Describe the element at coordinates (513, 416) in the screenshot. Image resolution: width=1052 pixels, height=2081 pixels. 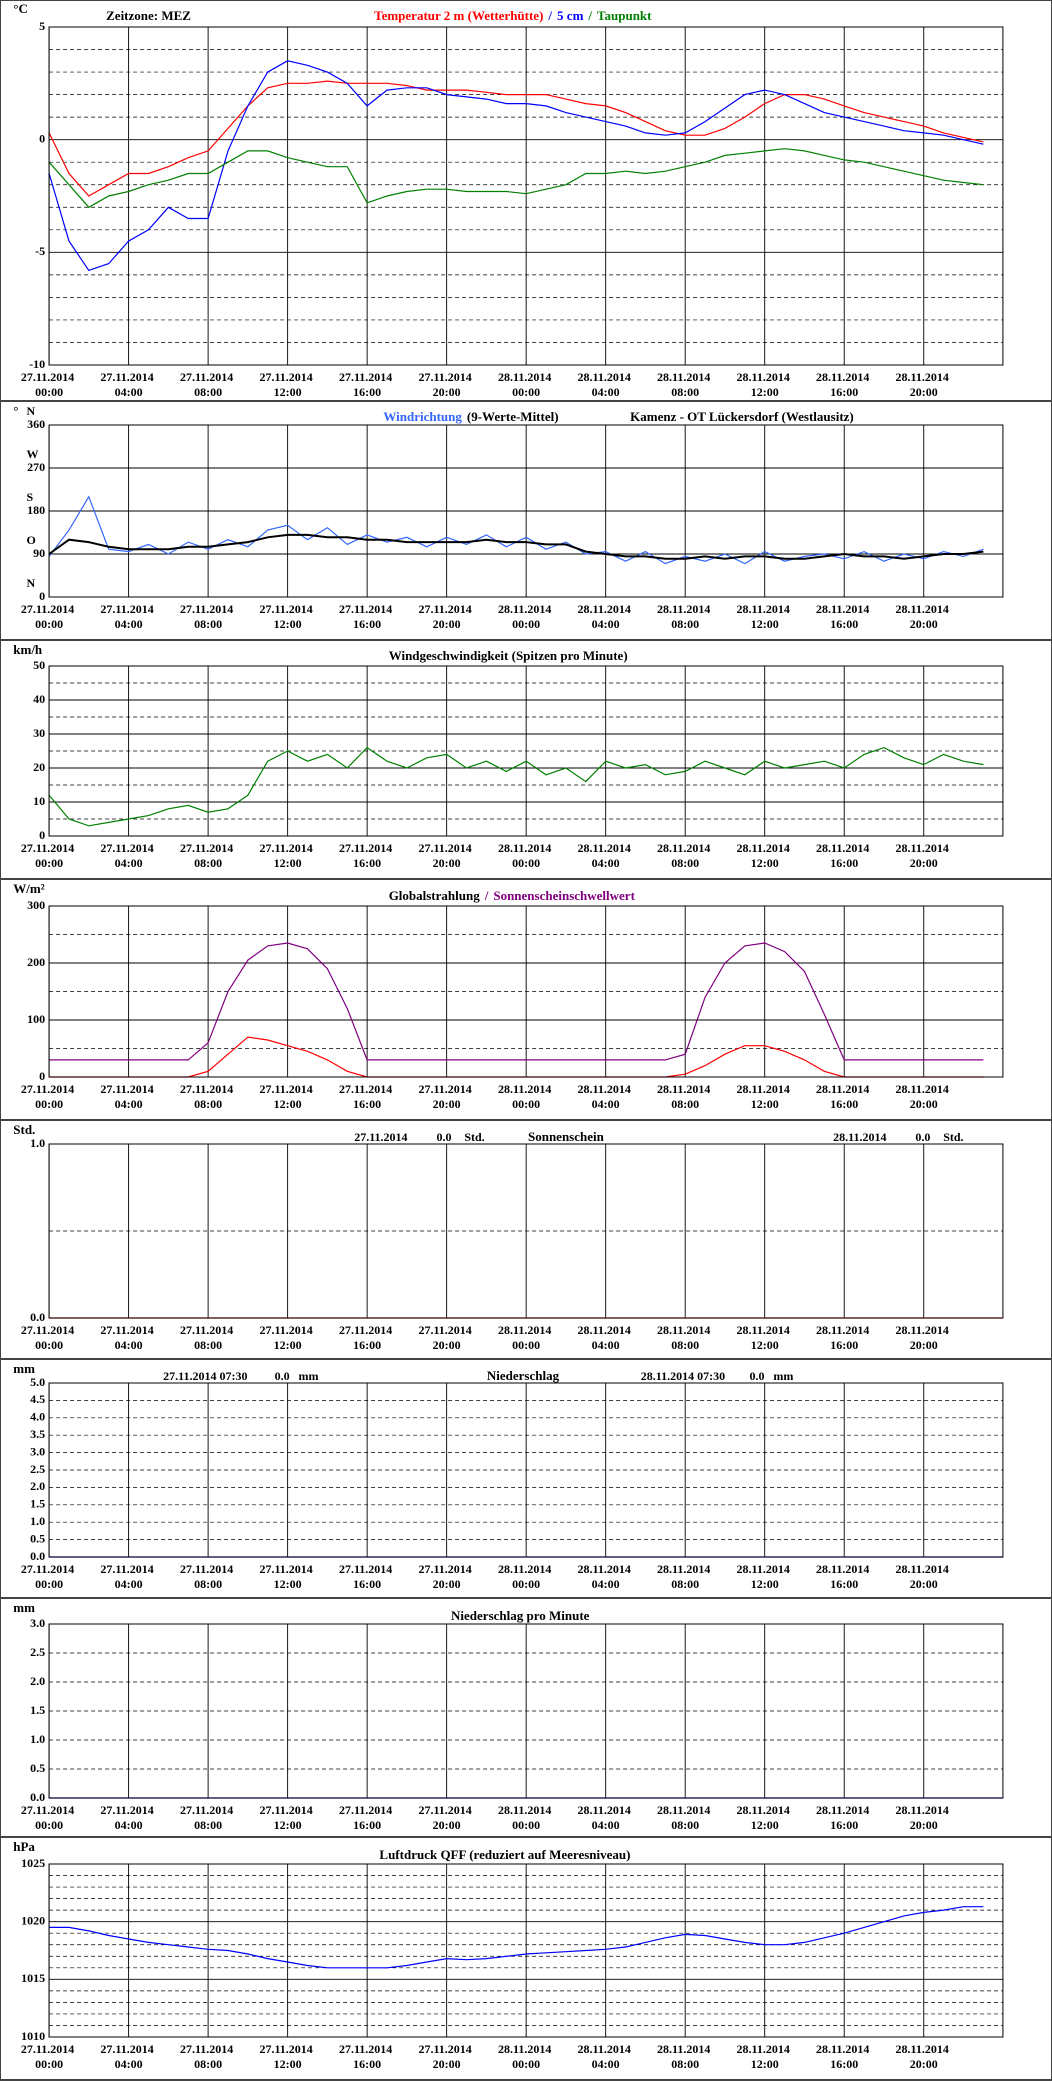
I see `legend-entry: (9-Werte-Mittel)` at that location.